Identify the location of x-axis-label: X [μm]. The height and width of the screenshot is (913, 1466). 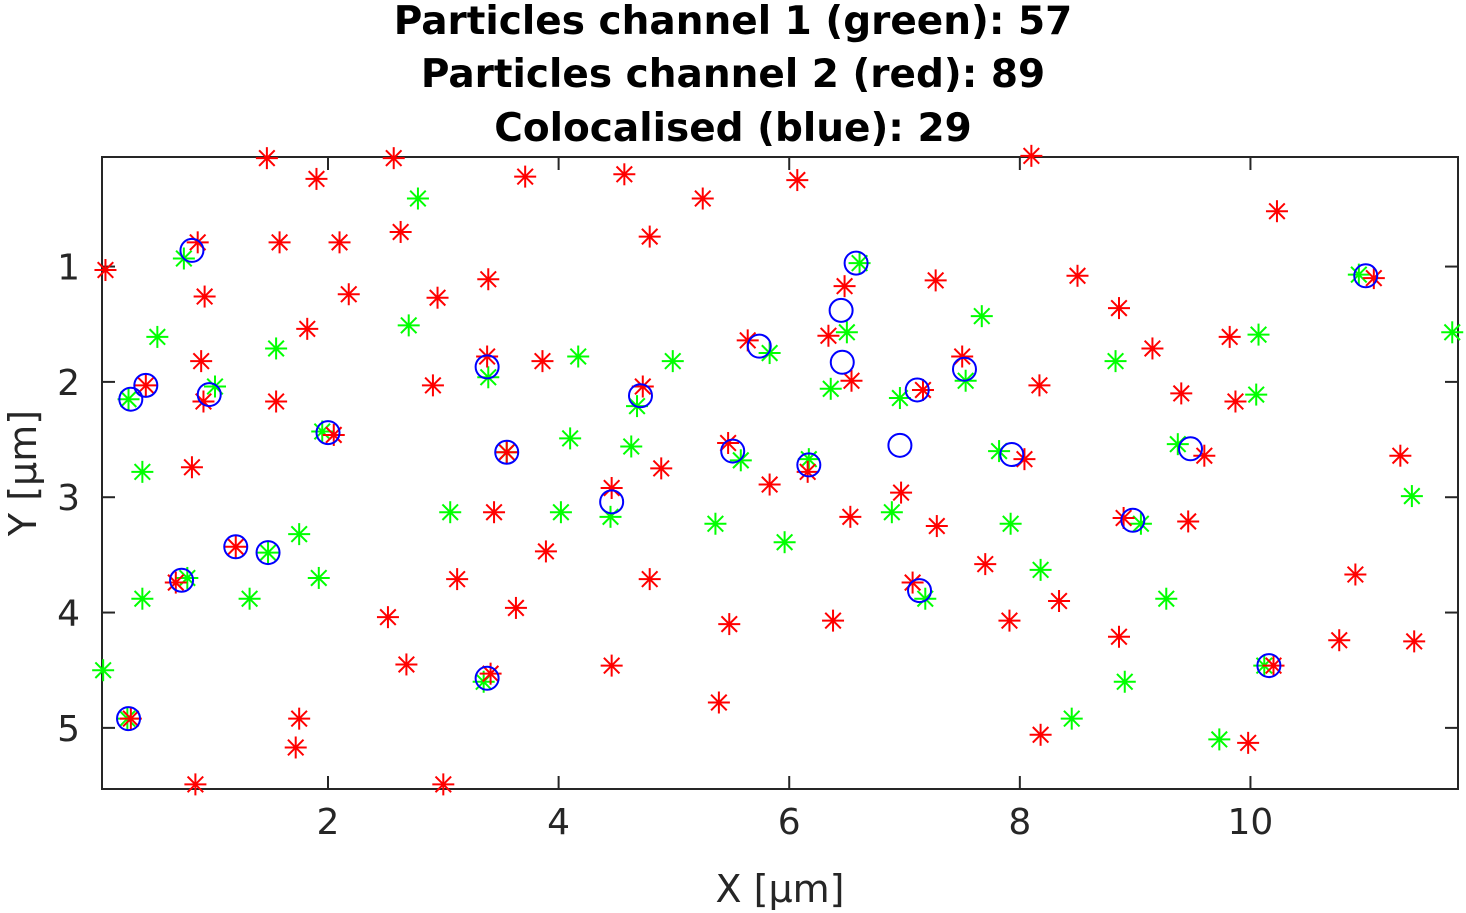
(780, 889).